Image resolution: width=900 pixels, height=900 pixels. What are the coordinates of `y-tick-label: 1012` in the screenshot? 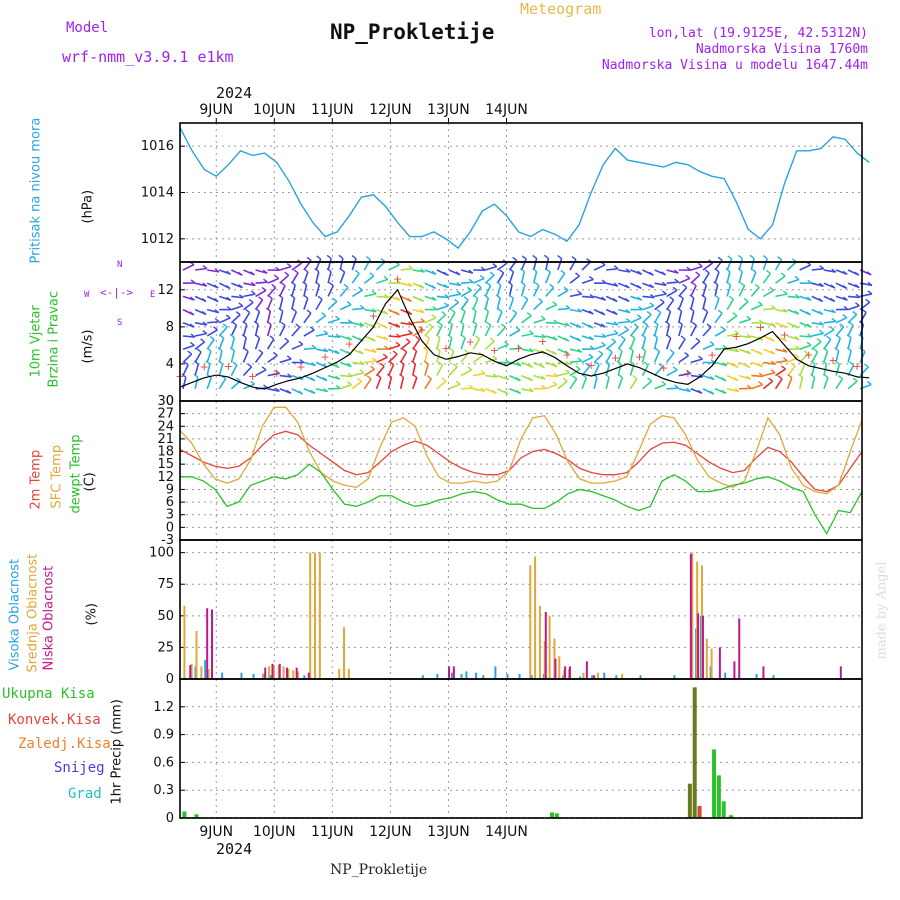 It's located at (157, 239).